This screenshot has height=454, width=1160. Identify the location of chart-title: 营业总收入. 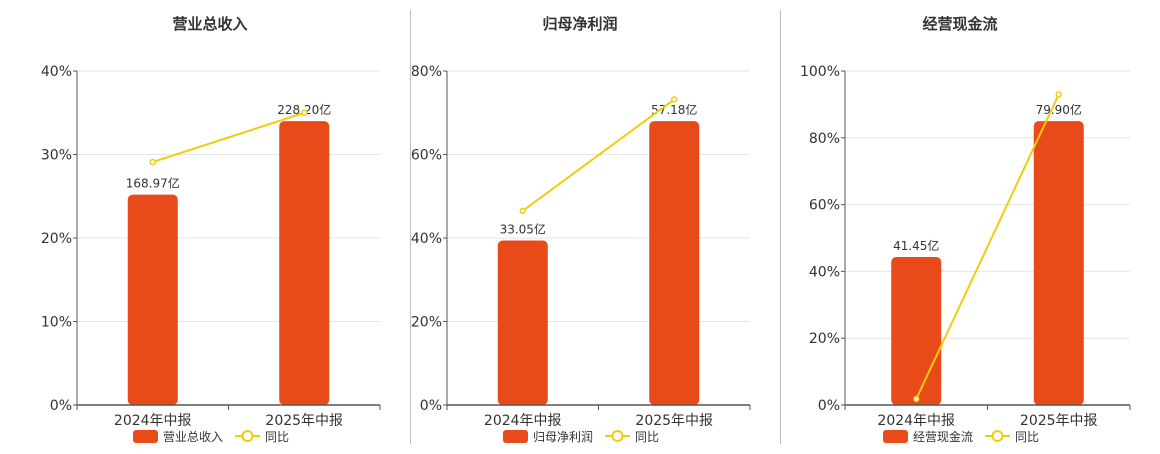
(209, 24).